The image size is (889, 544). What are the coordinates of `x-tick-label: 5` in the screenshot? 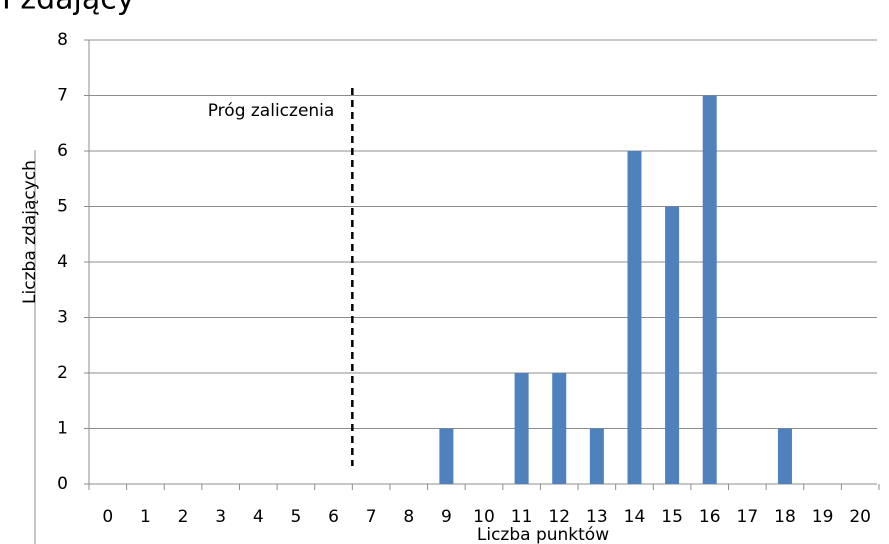 It's located at (295, 517).